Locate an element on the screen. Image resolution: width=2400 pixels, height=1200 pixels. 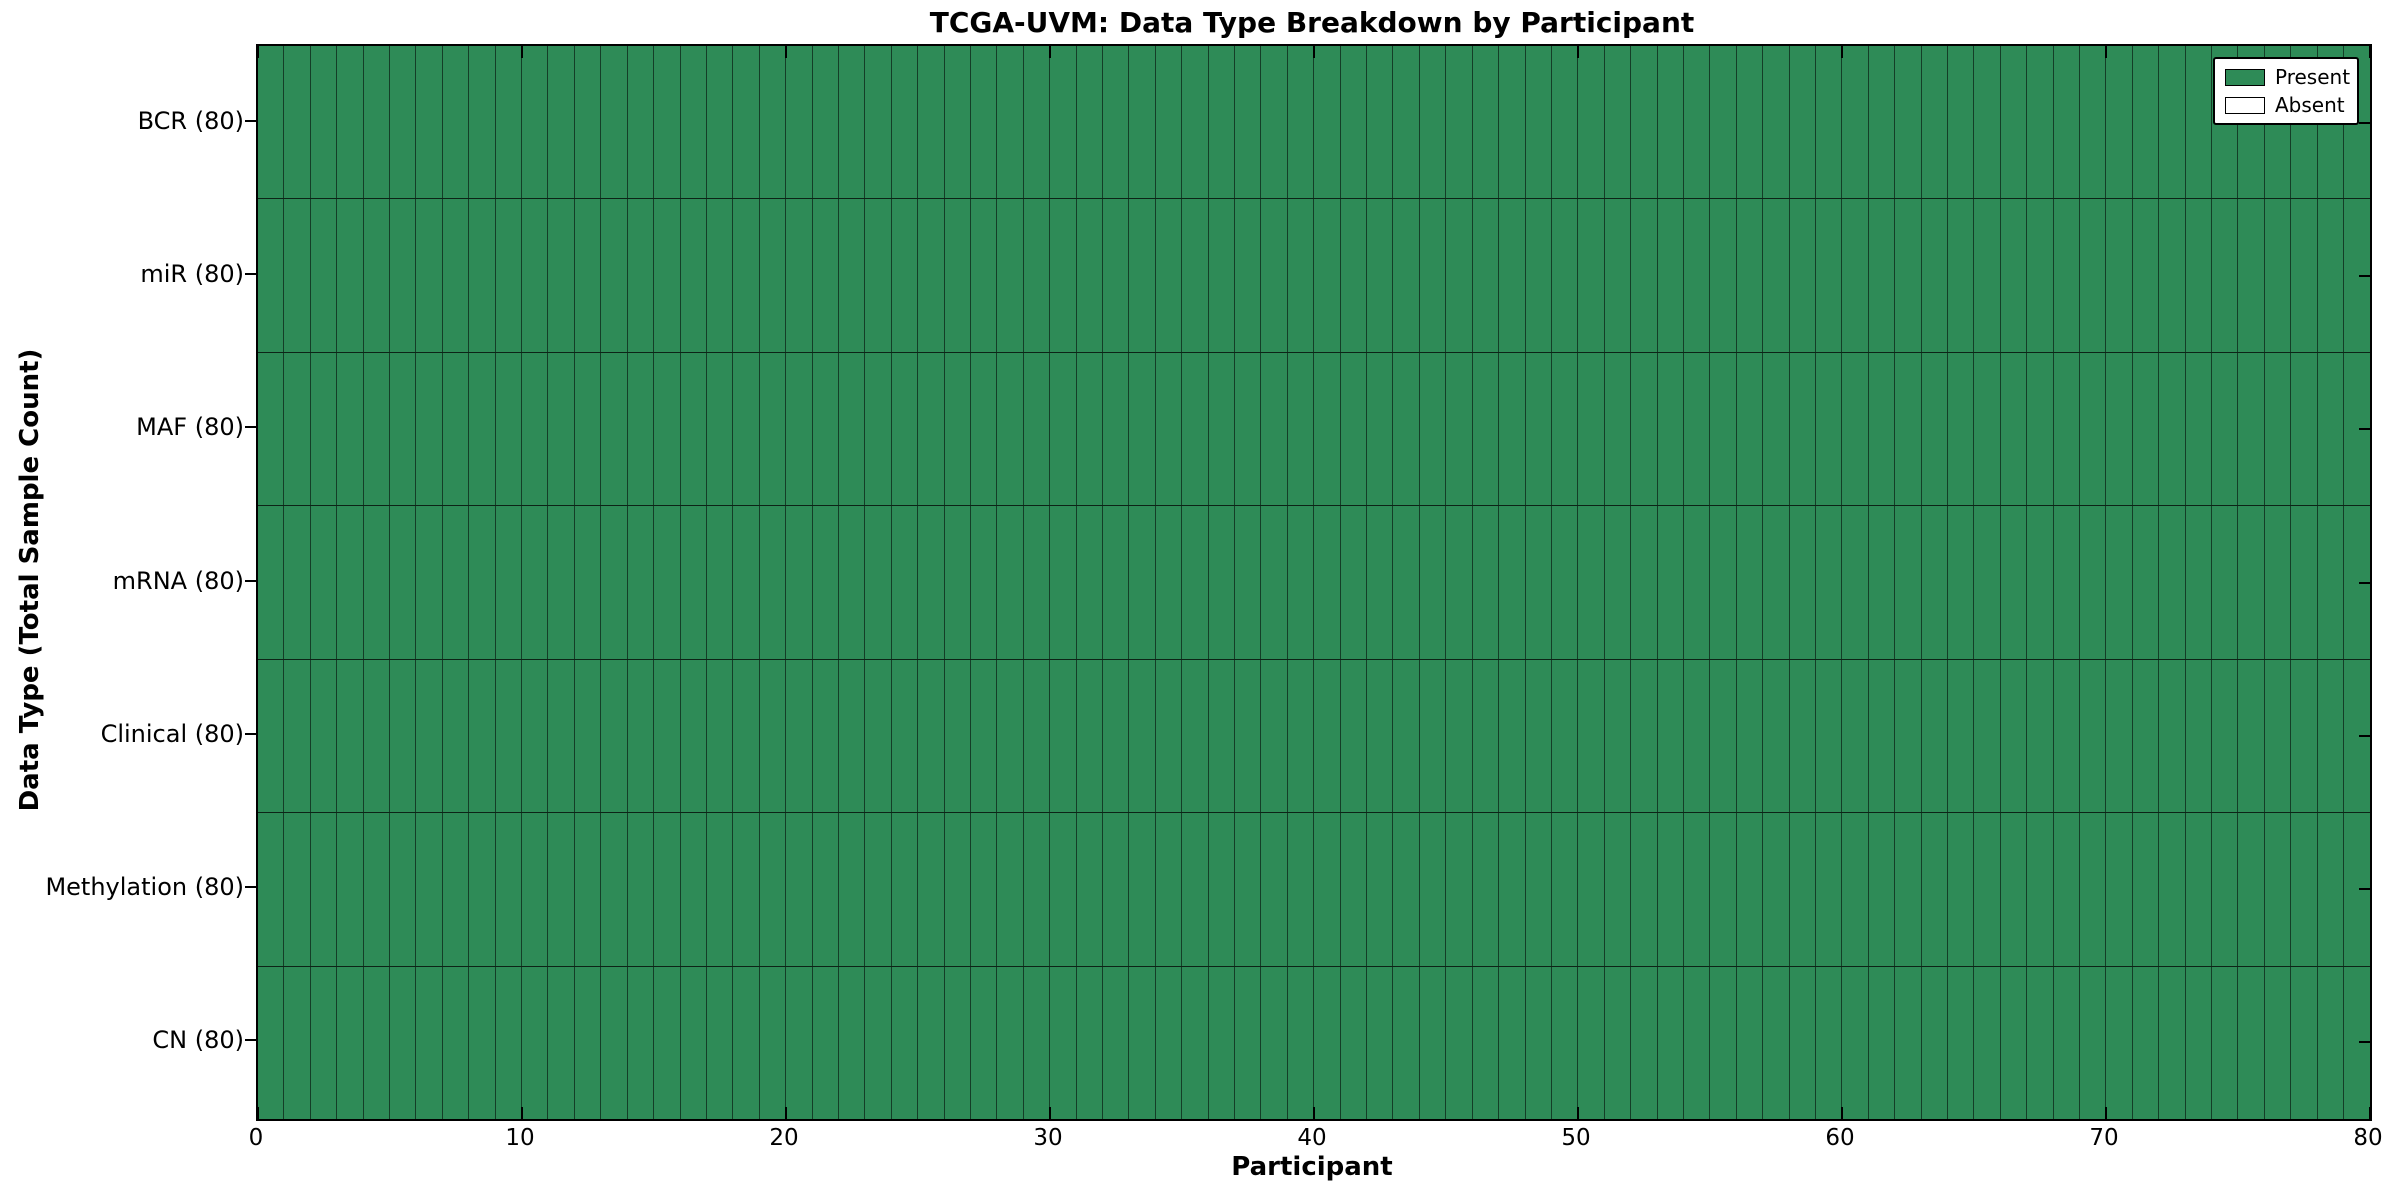
y-tick-mark is located at coordinates (2364, 1042).